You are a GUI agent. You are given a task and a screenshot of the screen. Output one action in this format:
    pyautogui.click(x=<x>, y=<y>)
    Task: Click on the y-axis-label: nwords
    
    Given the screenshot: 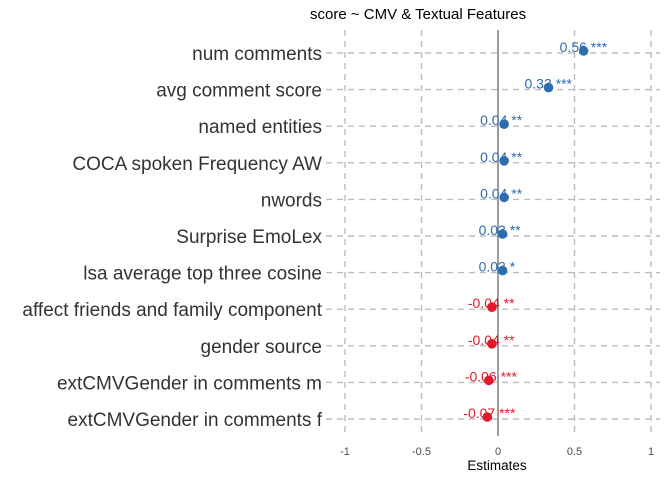 What is the action you would take?
    pyautogui.click(x=291, y=200)
    